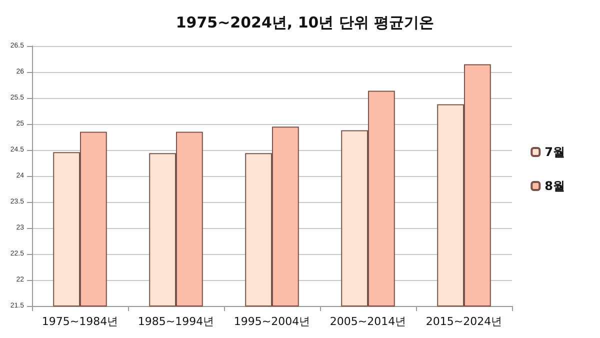 The height and width of the screenshot is (338, 600). I want to click on x-tick-label: 1985~1994년, so click(176, 321).